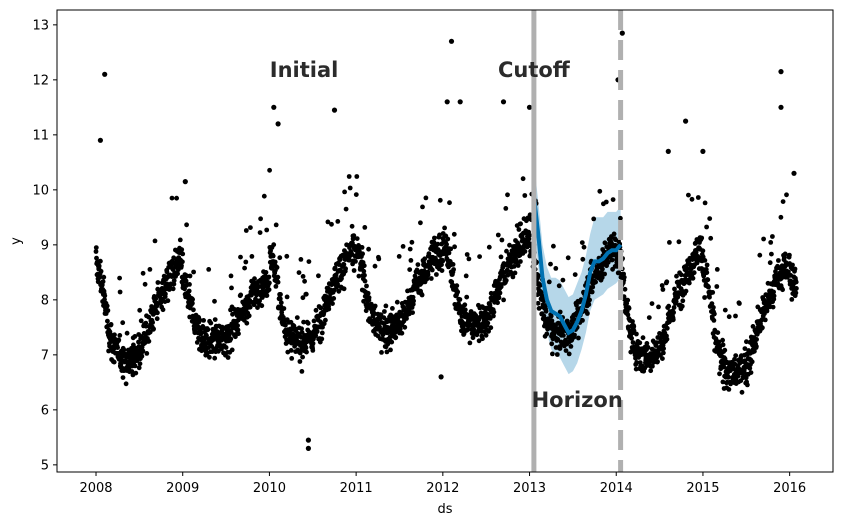 The width and height of the screenshot is (842, 525). What do you see at coordinates (356, 488) in the screenshot?
I see `x-tick-label: 2011` at bounding box center [356, 488].